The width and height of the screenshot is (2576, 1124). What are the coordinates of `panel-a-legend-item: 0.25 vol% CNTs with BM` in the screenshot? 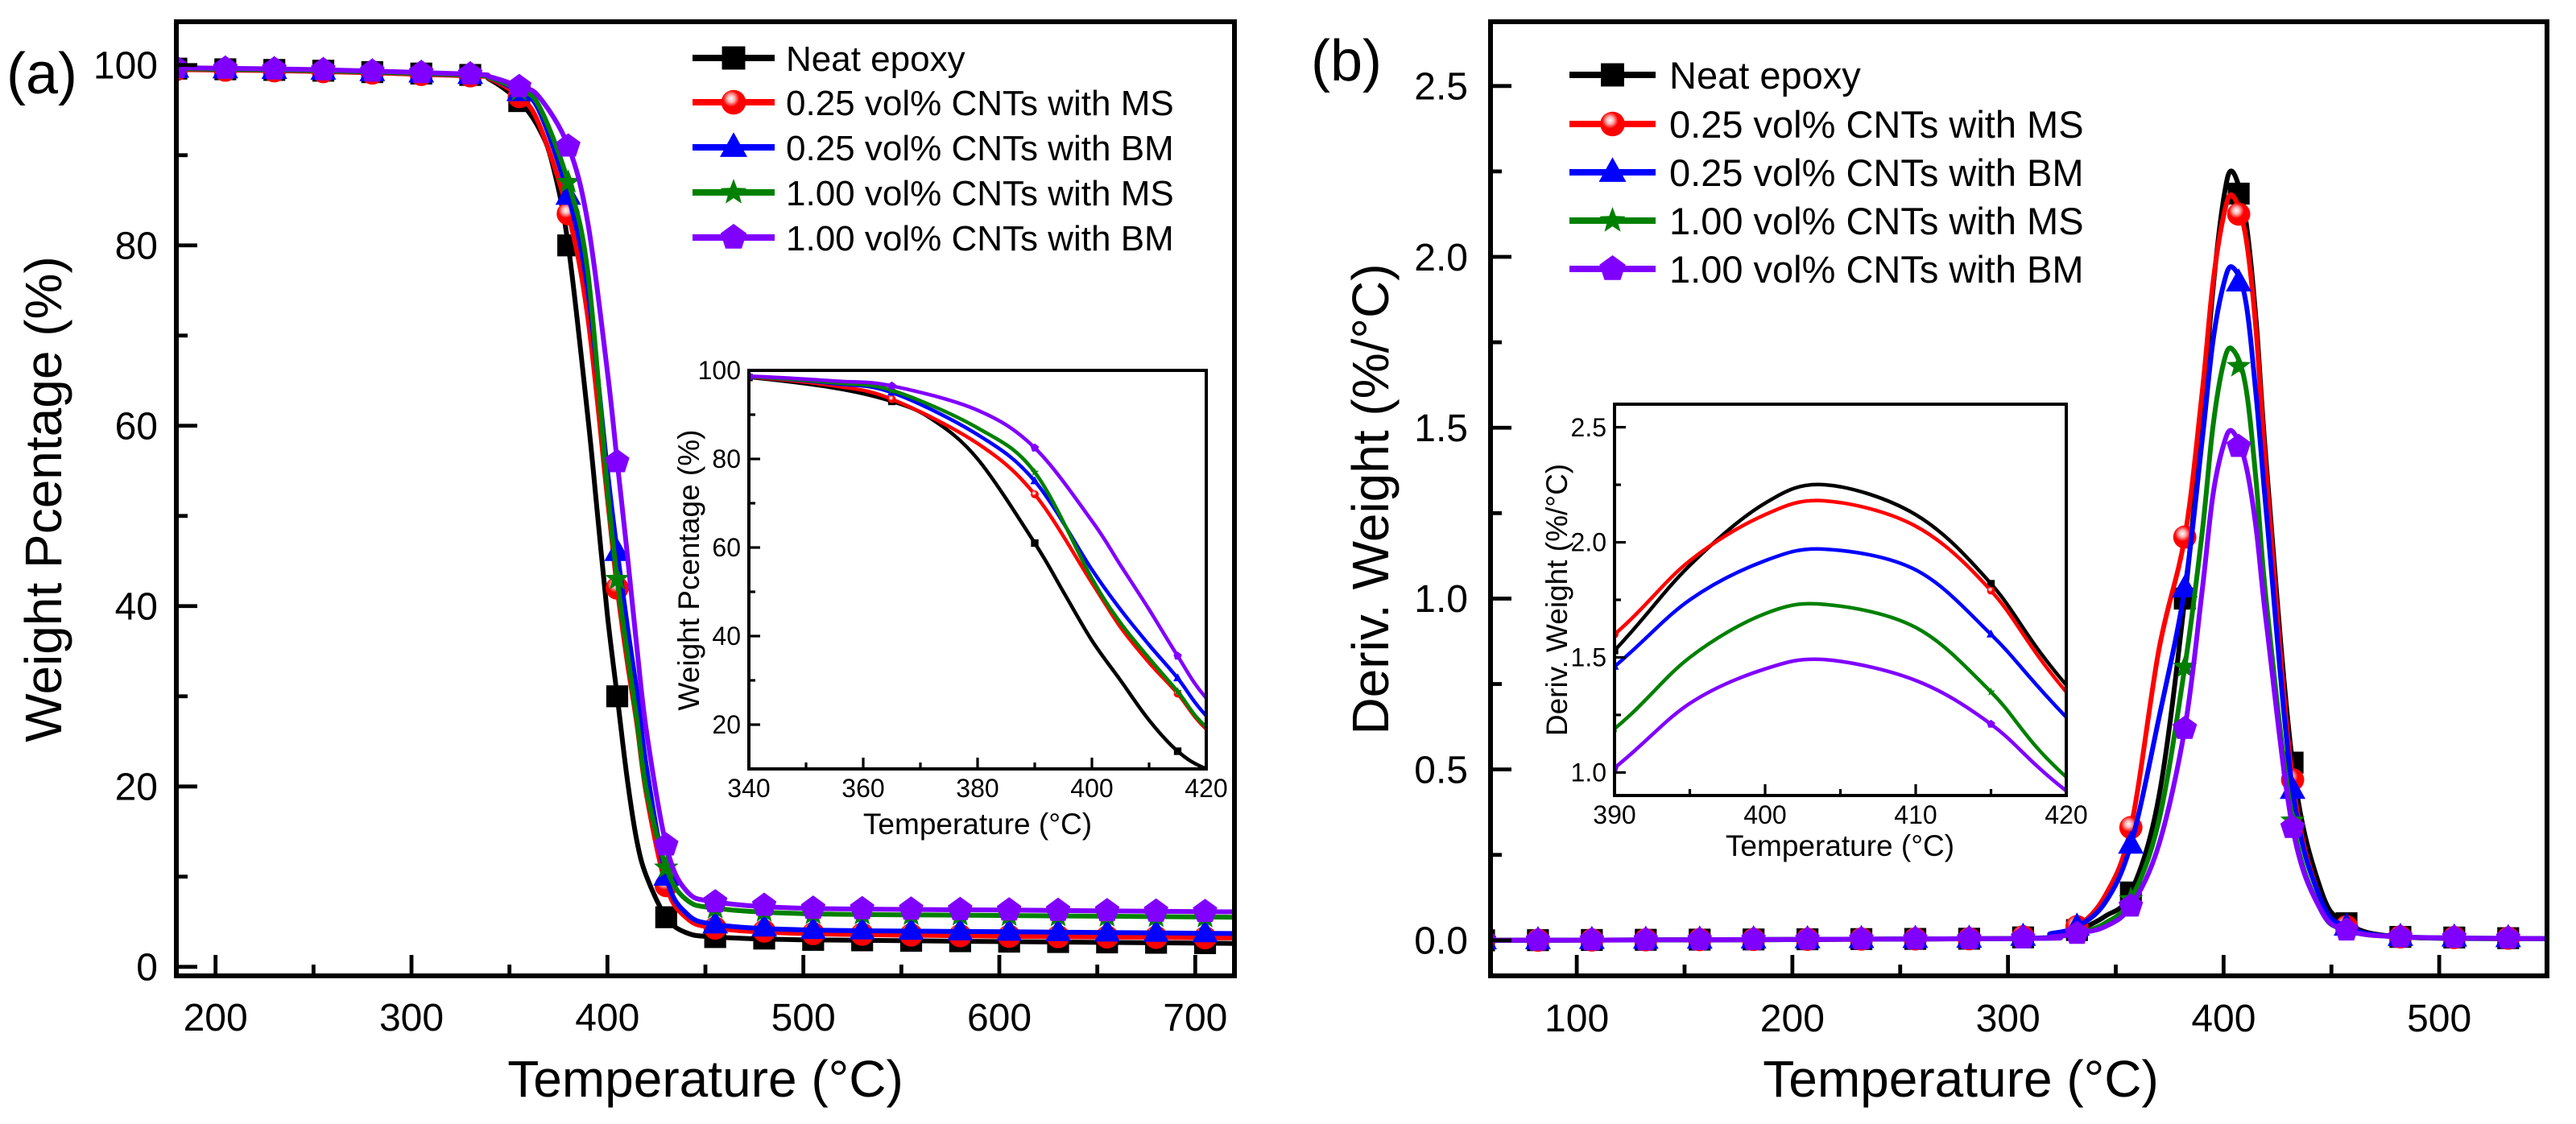 It's located at (934, 148).